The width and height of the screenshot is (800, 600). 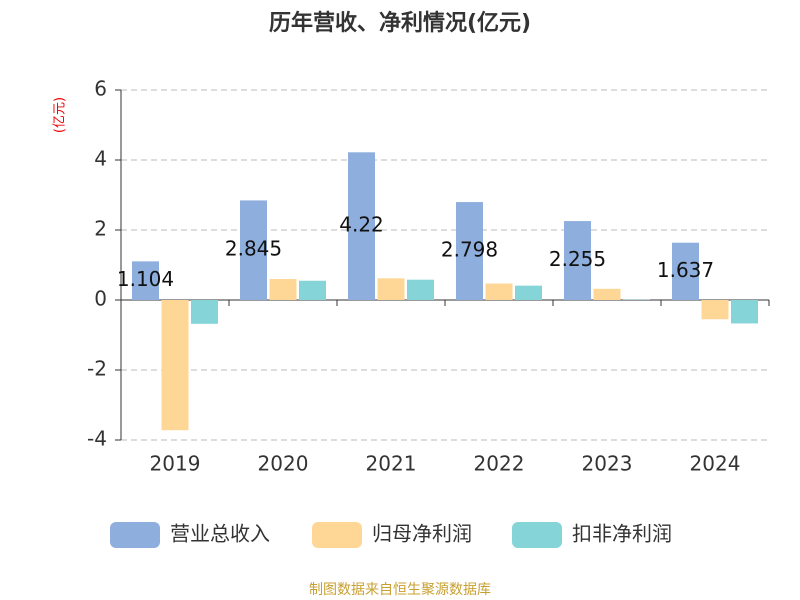 I want to click on y-tick-label: 6, so click(x=100, y=89).